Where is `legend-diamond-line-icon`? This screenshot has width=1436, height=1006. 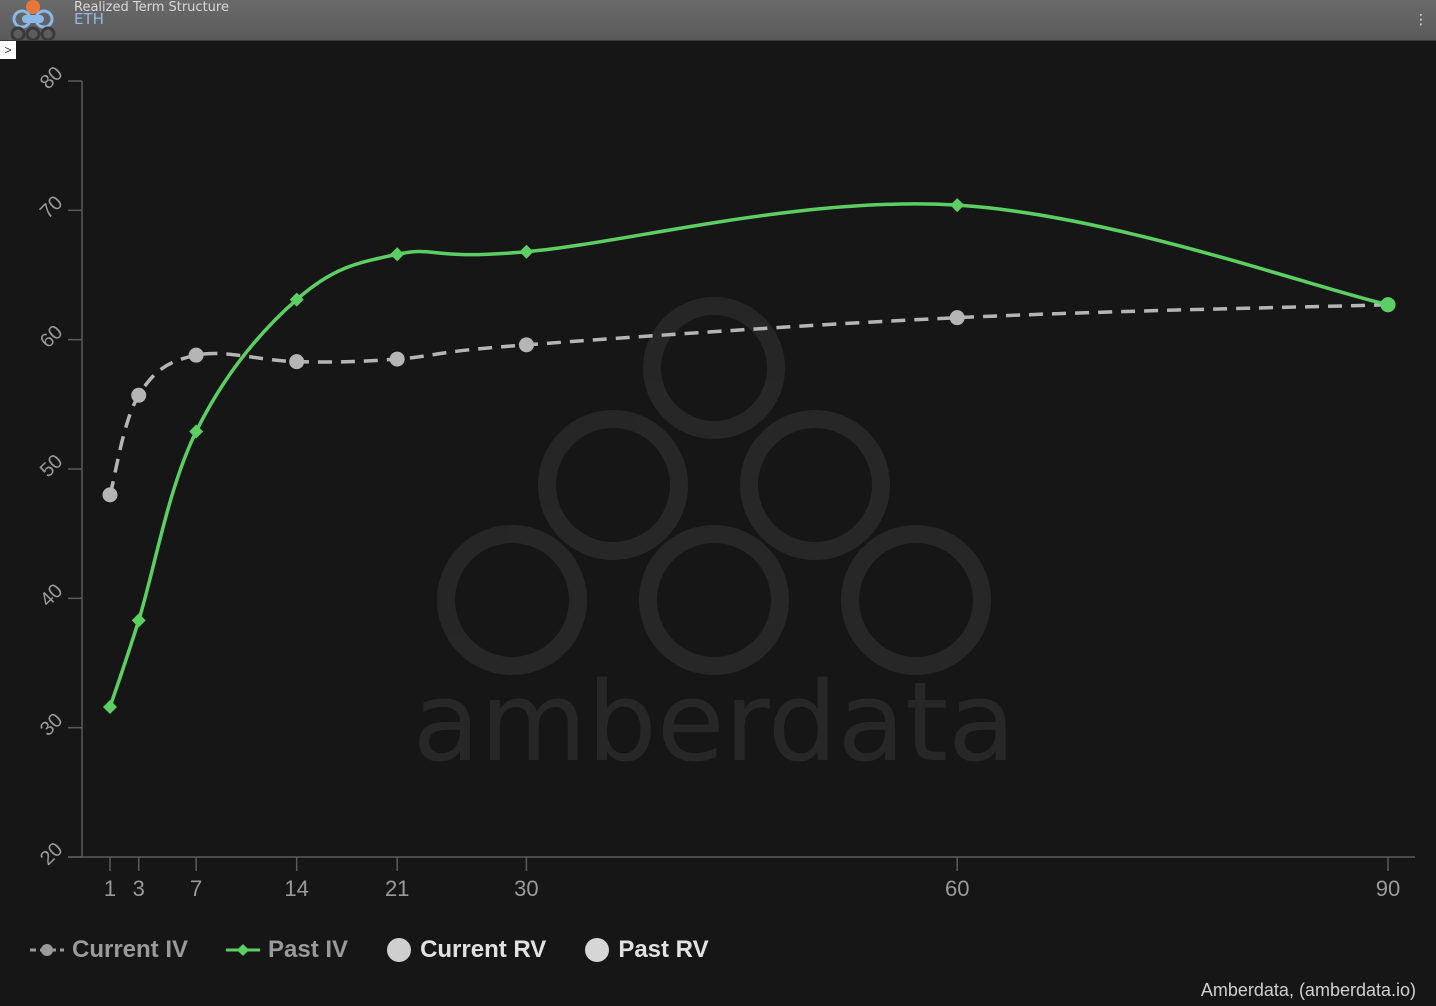 legend-diamond-line-icon is located at coordinates (243, 950).